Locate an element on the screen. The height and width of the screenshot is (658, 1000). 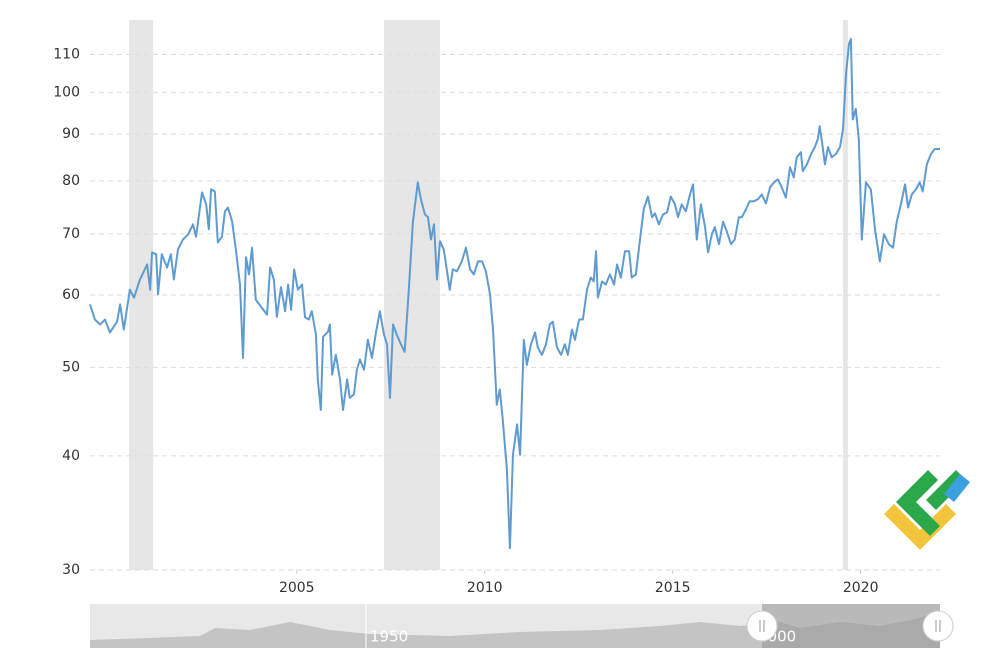
navigator-selection is located at coordinates (851, 626).